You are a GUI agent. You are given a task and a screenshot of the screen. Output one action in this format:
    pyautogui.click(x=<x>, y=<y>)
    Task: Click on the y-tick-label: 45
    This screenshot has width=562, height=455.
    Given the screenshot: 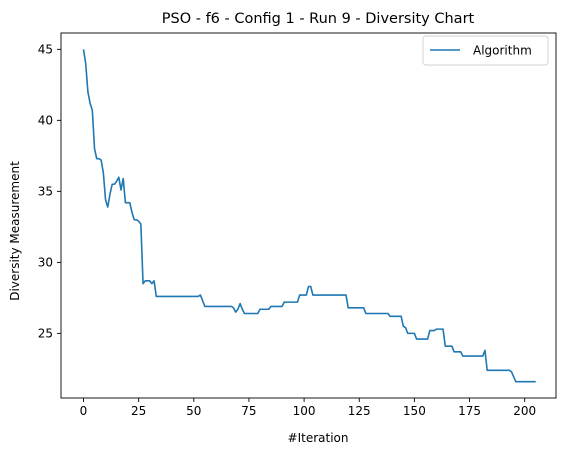 What is the action you would take?
    pyautogui.click(x=45, y=50)
    